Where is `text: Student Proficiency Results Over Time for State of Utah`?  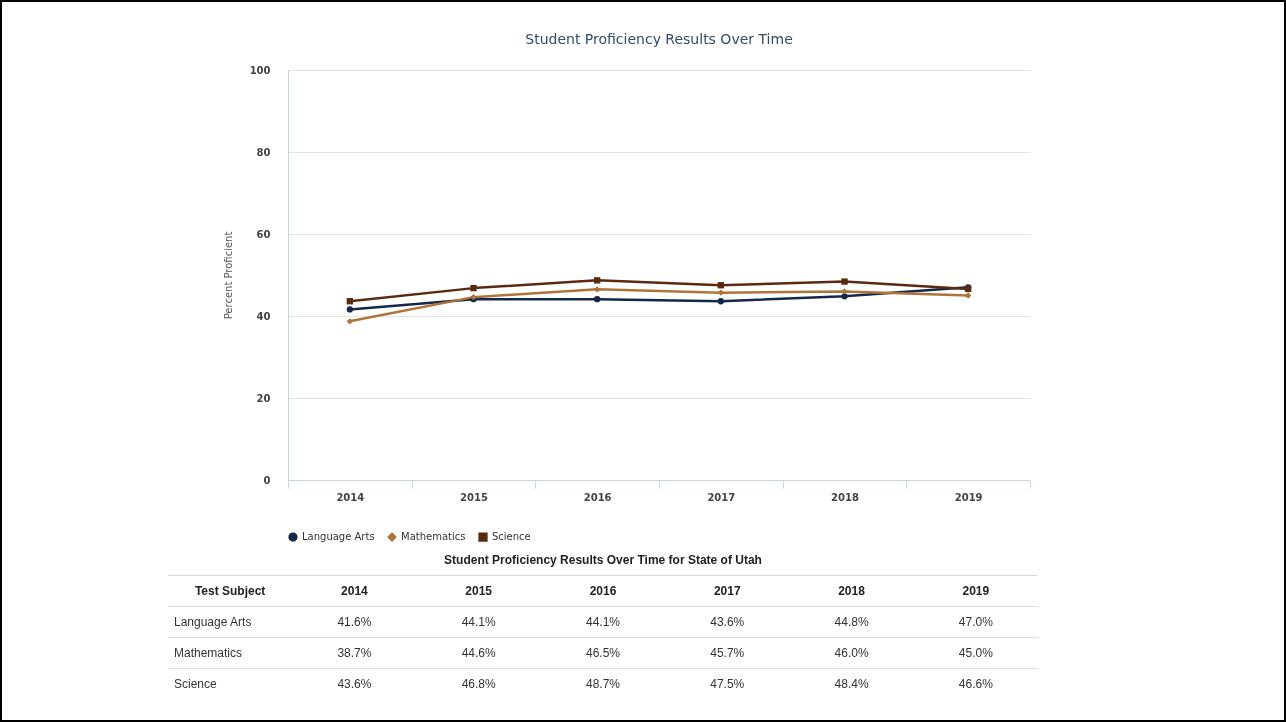 text: Student Proficiency Results Over Time for State of Utah is located at coordinates (603, 560).